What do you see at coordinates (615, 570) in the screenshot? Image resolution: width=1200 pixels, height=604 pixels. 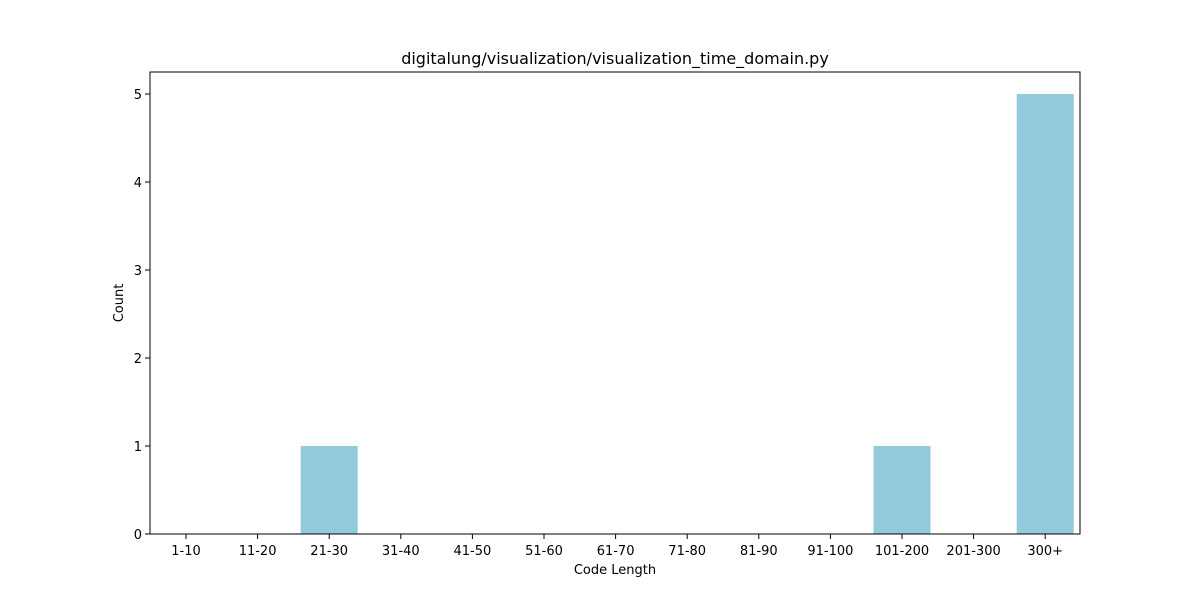 I see `x-axis-label: Code Length` at bounding box center [615, 570].